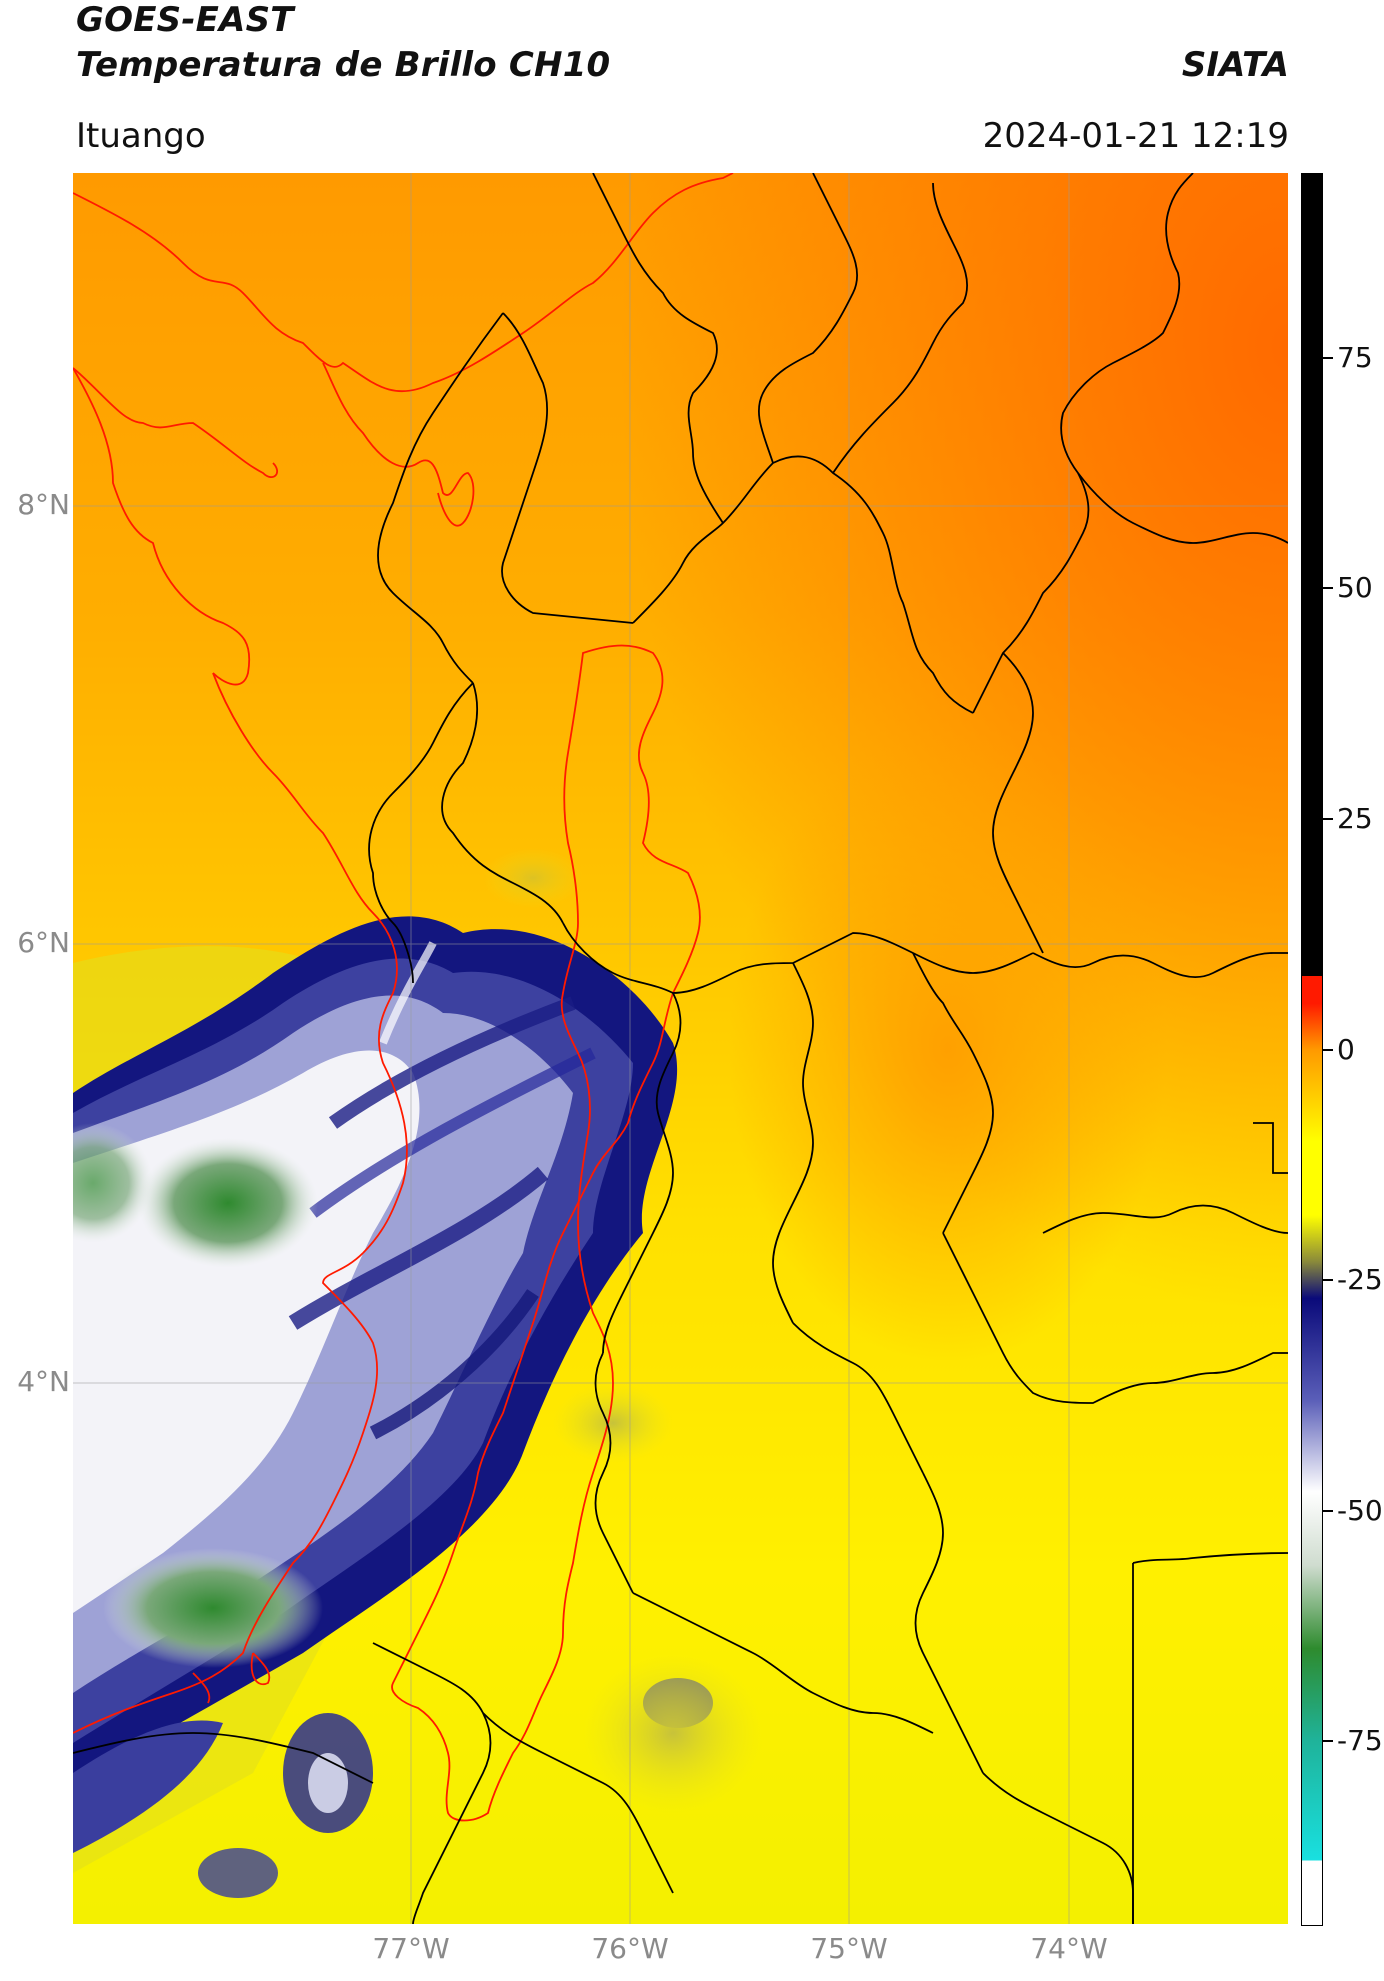  What do you see at coordinates (43, 1381) in the screenshot?
I see `lat-label-4n: 4°N` at bounding box center [43, 1381].